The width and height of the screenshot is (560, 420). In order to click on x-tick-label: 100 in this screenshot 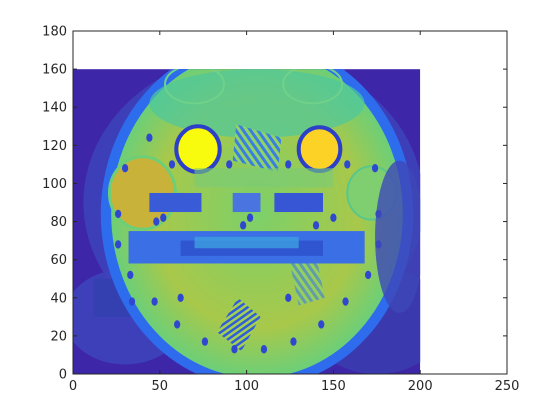, I will do `click(246, 386)`.